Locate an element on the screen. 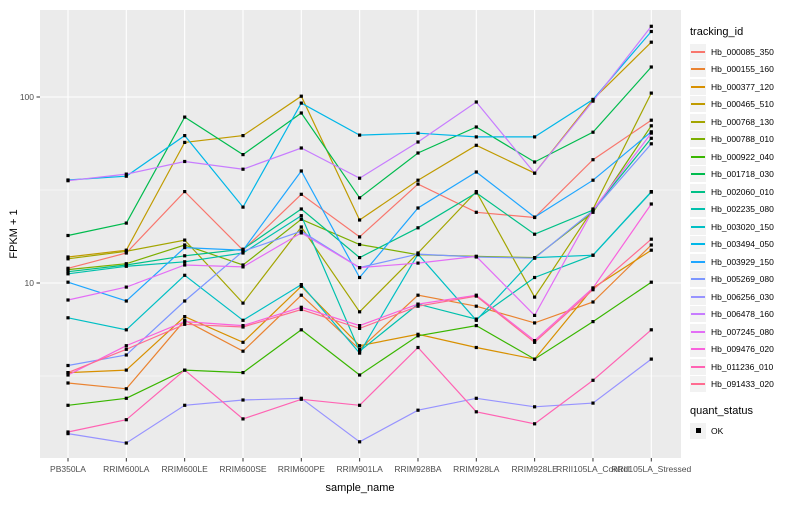 The image size is (800, 505). x-tick-label: RRIM600SE is located at coordinates (243, 469).